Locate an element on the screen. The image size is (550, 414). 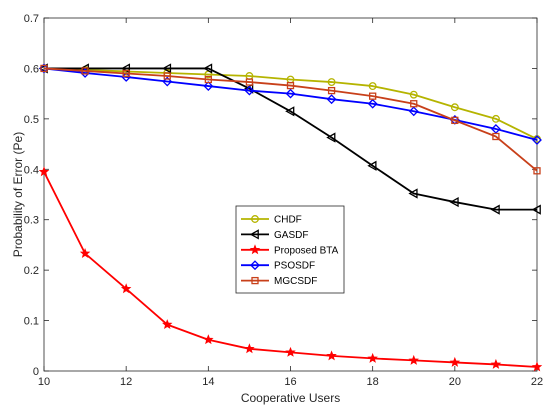
x-tick-label: 14 is located at coordinates (208, 382).